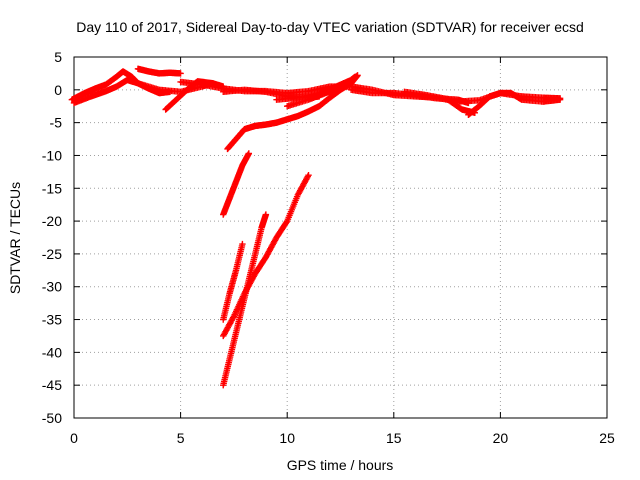 The image size is (640, 480). Describe the element at coordinates (52, 155) in the screenshot. I see `y-tick-label: -10` at that location.